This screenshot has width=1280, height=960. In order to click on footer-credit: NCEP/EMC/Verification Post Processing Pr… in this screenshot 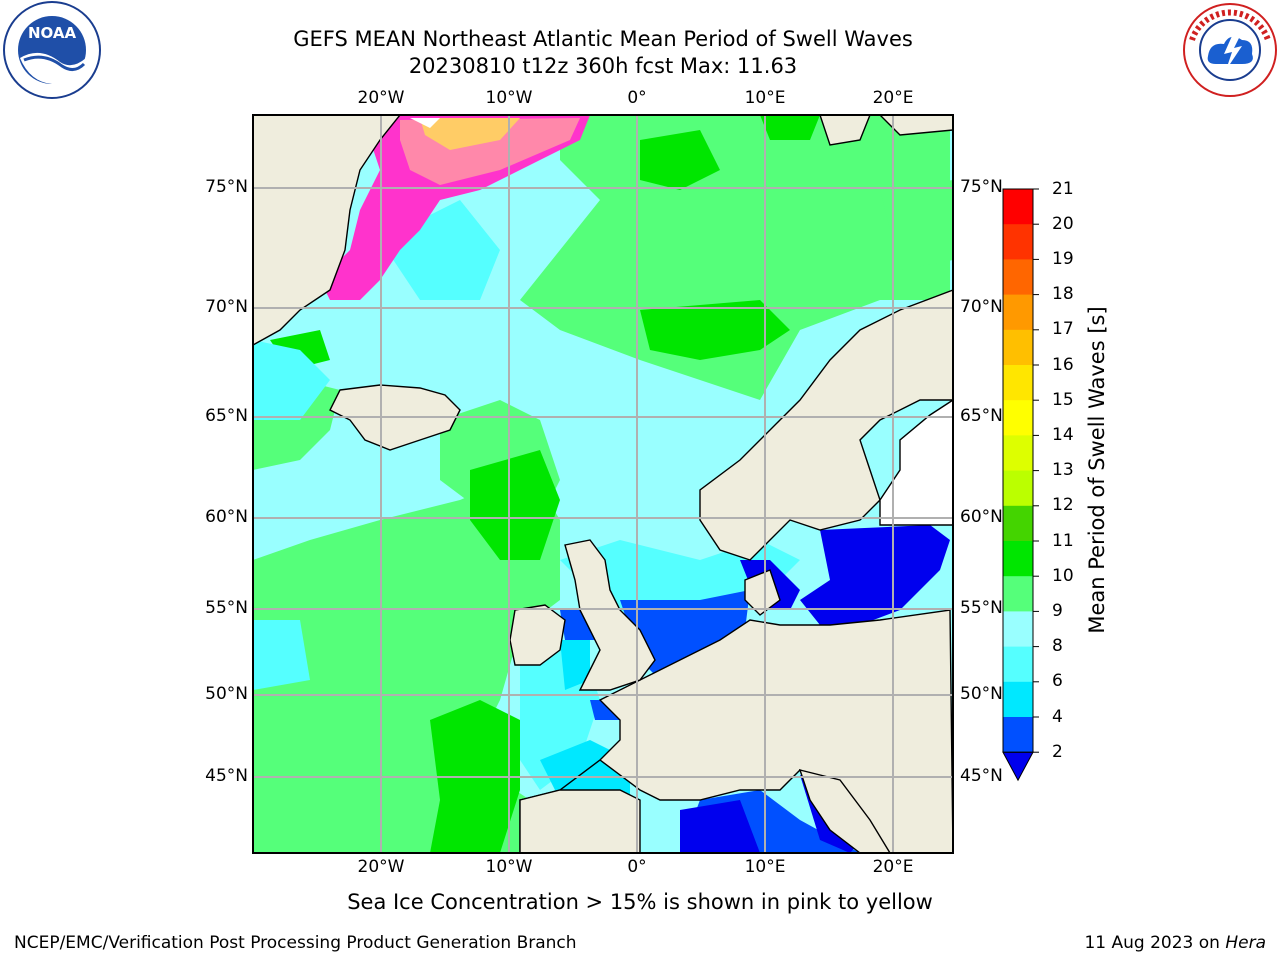, I will do `click(295, 943)`.